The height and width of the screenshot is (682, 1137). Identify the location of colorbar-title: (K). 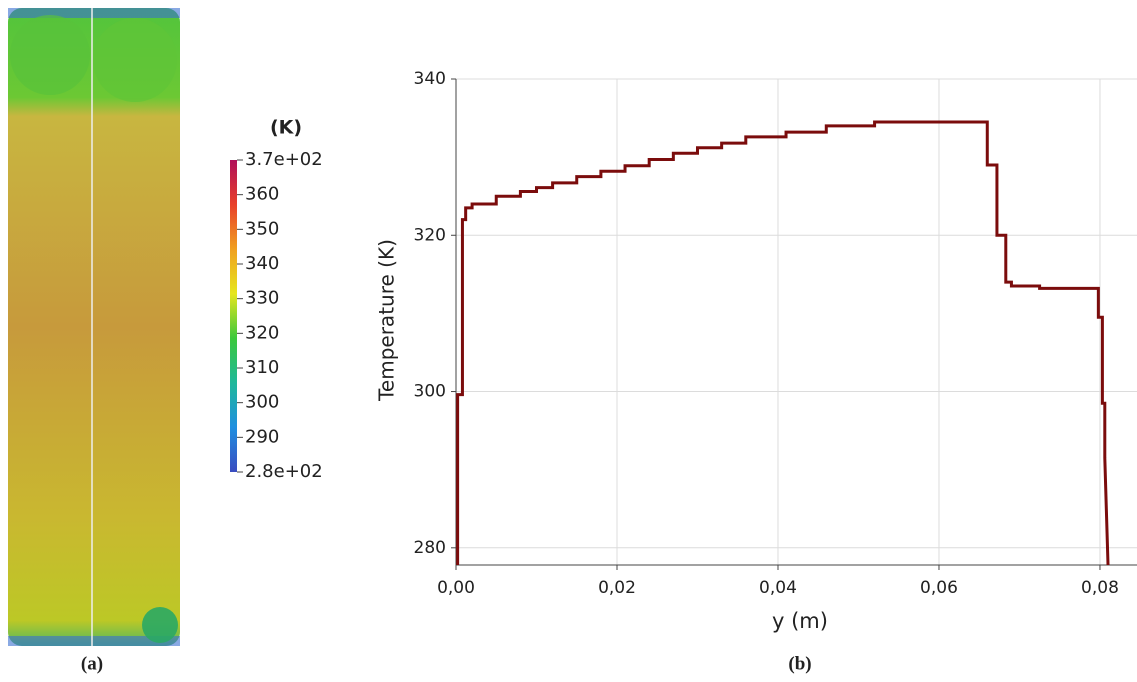
(286, 128).